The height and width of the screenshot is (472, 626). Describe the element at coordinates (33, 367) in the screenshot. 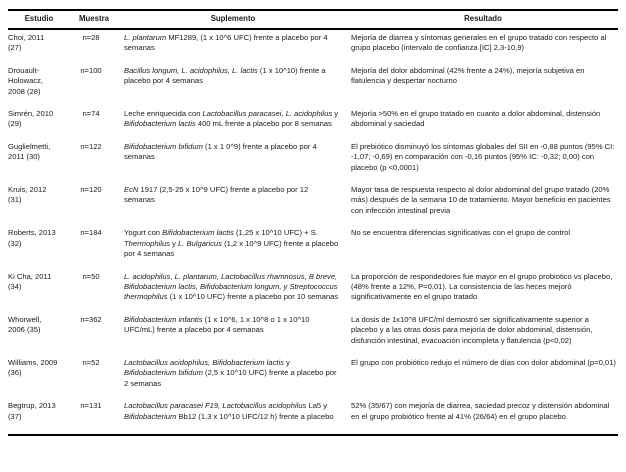

I see `study-cell: Williams, 2009 (36)` at that location.